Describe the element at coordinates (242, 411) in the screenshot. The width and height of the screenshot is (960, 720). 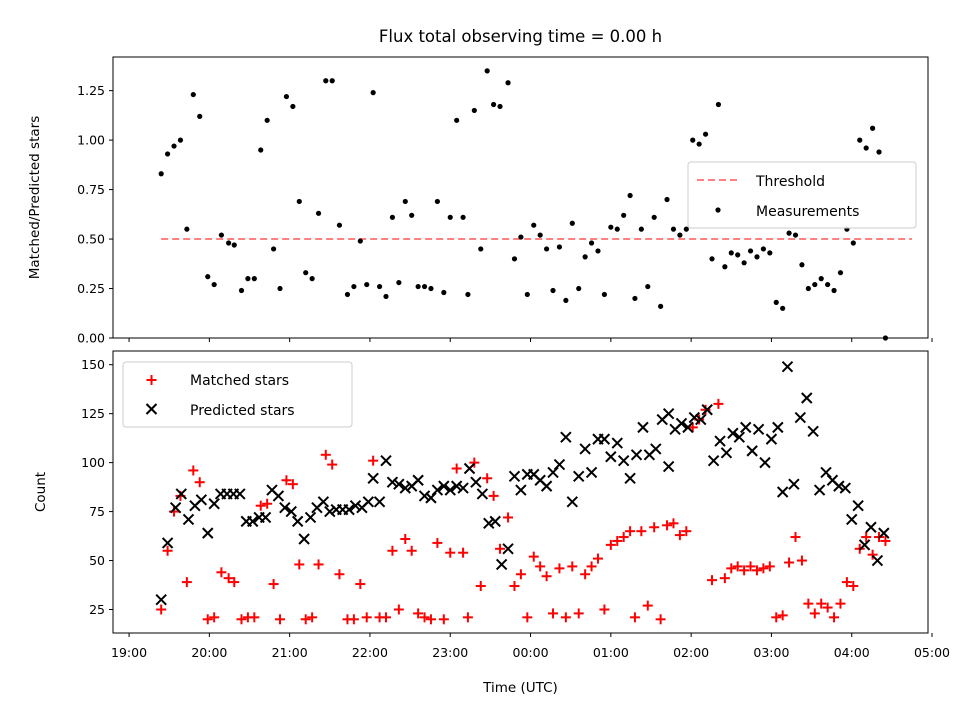
I see `legend-predicted-label: Predicted stars` at that location.